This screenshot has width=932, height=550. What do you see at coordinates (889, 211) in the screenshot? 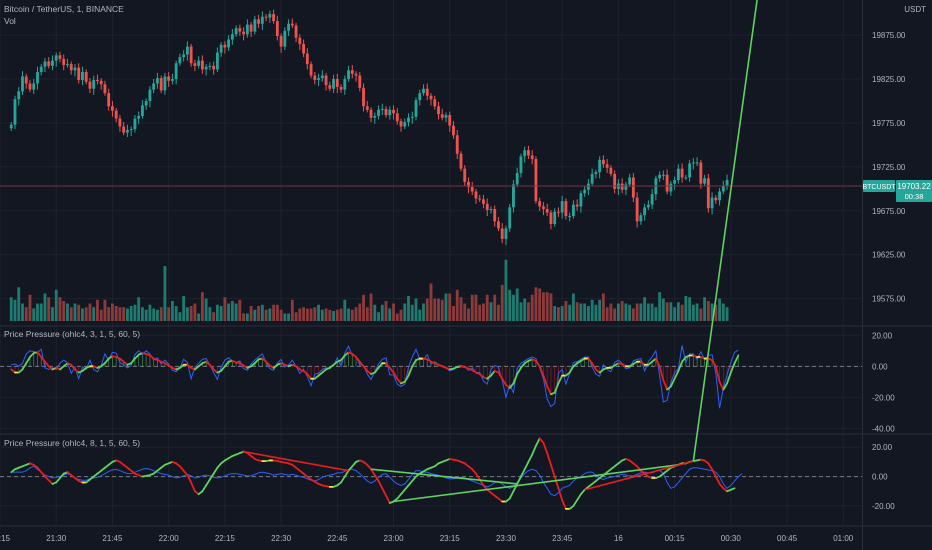
I see `price-axis-label: 19675.00` at bounding box center [889, 211].